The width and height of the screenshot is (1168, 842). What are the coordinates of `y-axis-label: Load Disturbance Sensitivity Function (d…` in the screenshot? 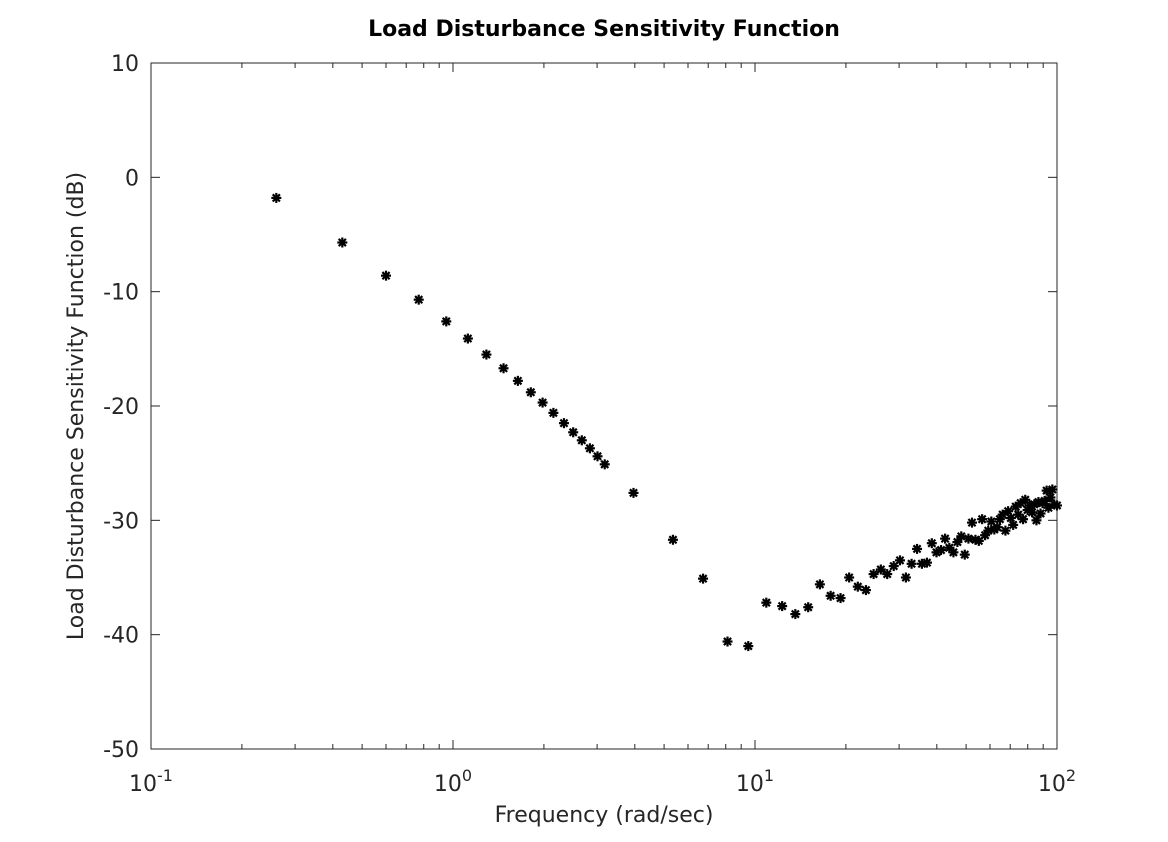 It's located at (76, 406).